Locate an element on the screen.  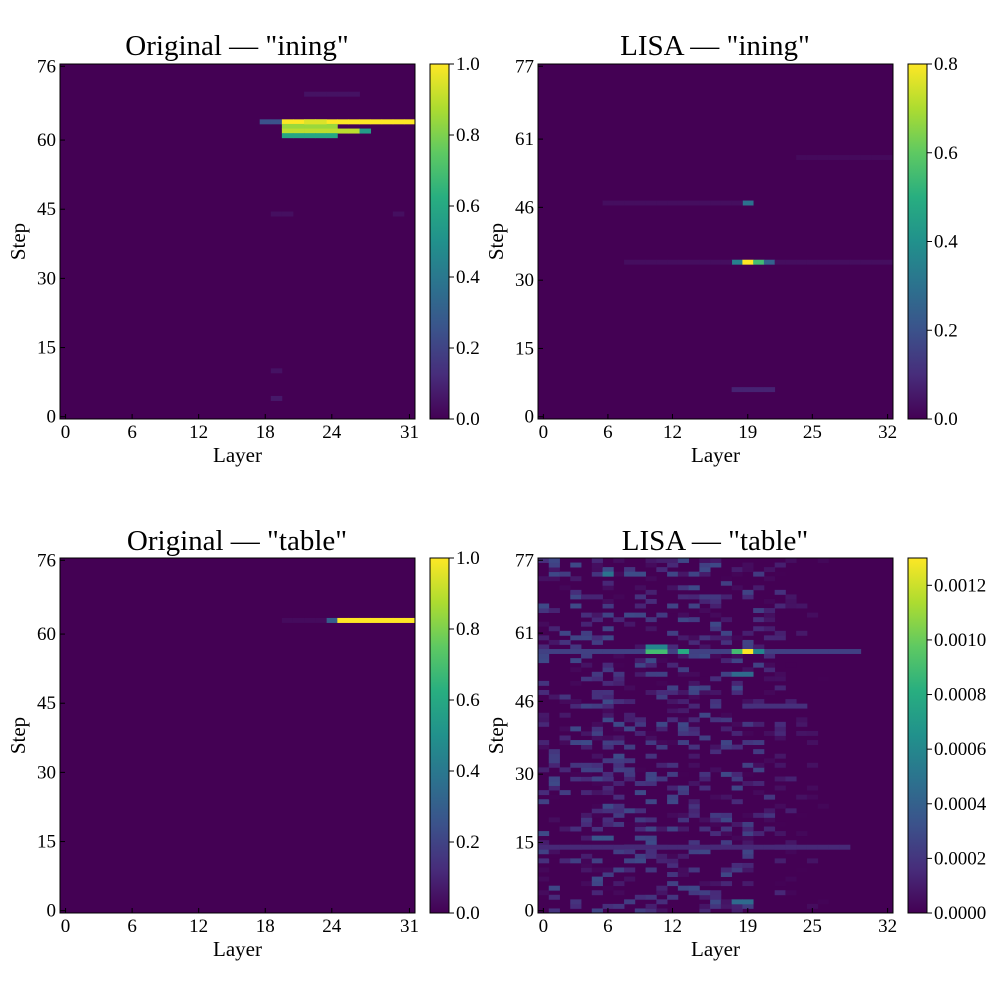
x-tick-label: 19 is located at coordinates (747, 432).